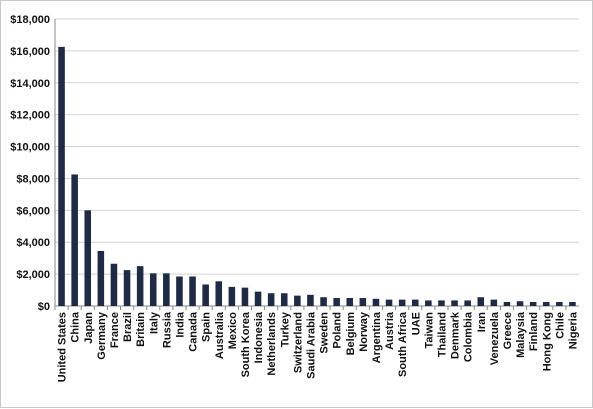  I want to click on x-category-label: Switzerland, so click(298, 342).